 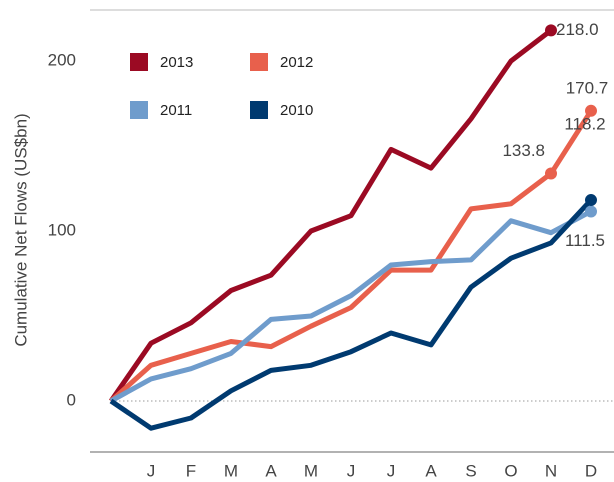 I want to click on legend-label: 2012, so click(x=296, y=62).